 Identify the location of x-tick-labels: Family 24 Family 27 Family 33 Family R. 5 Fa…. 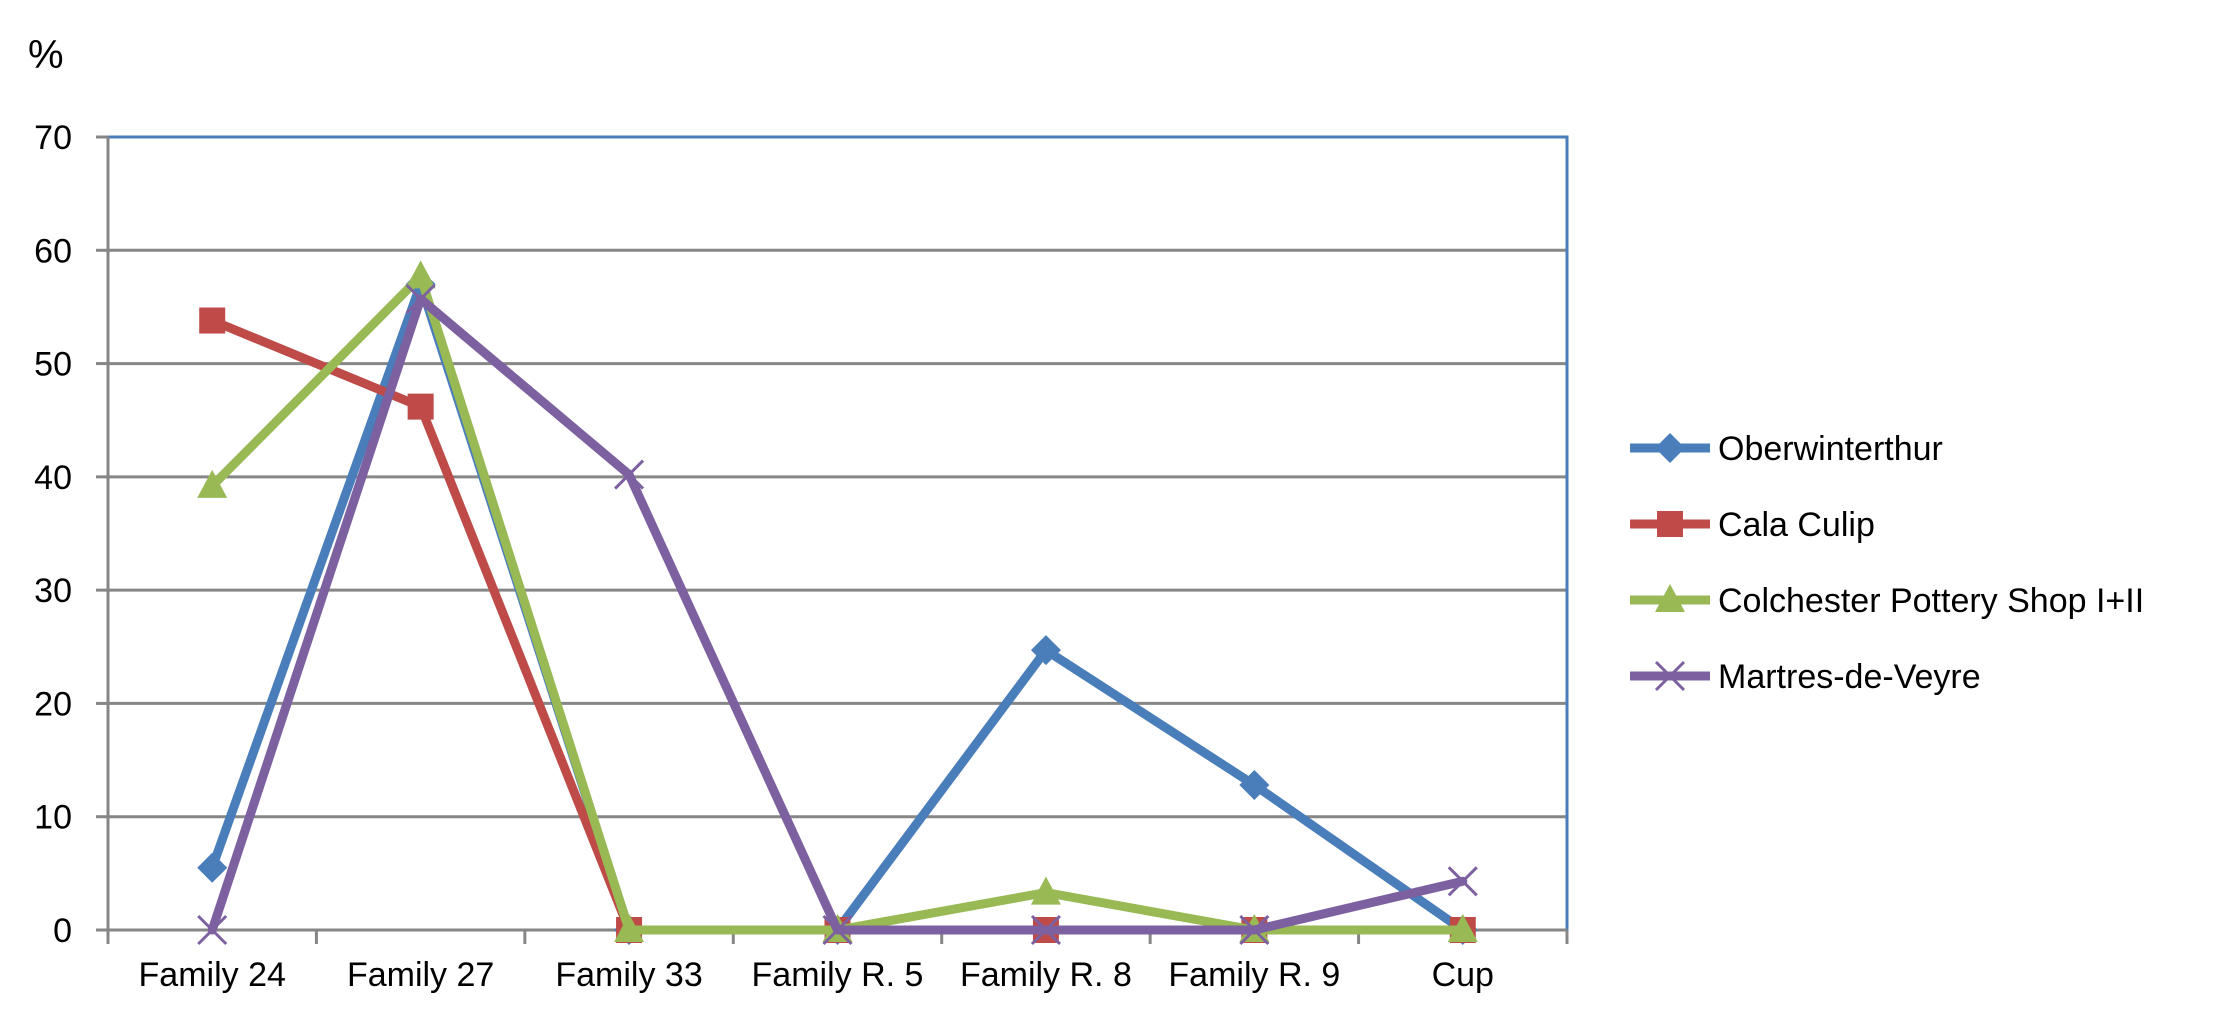
(816, 975).